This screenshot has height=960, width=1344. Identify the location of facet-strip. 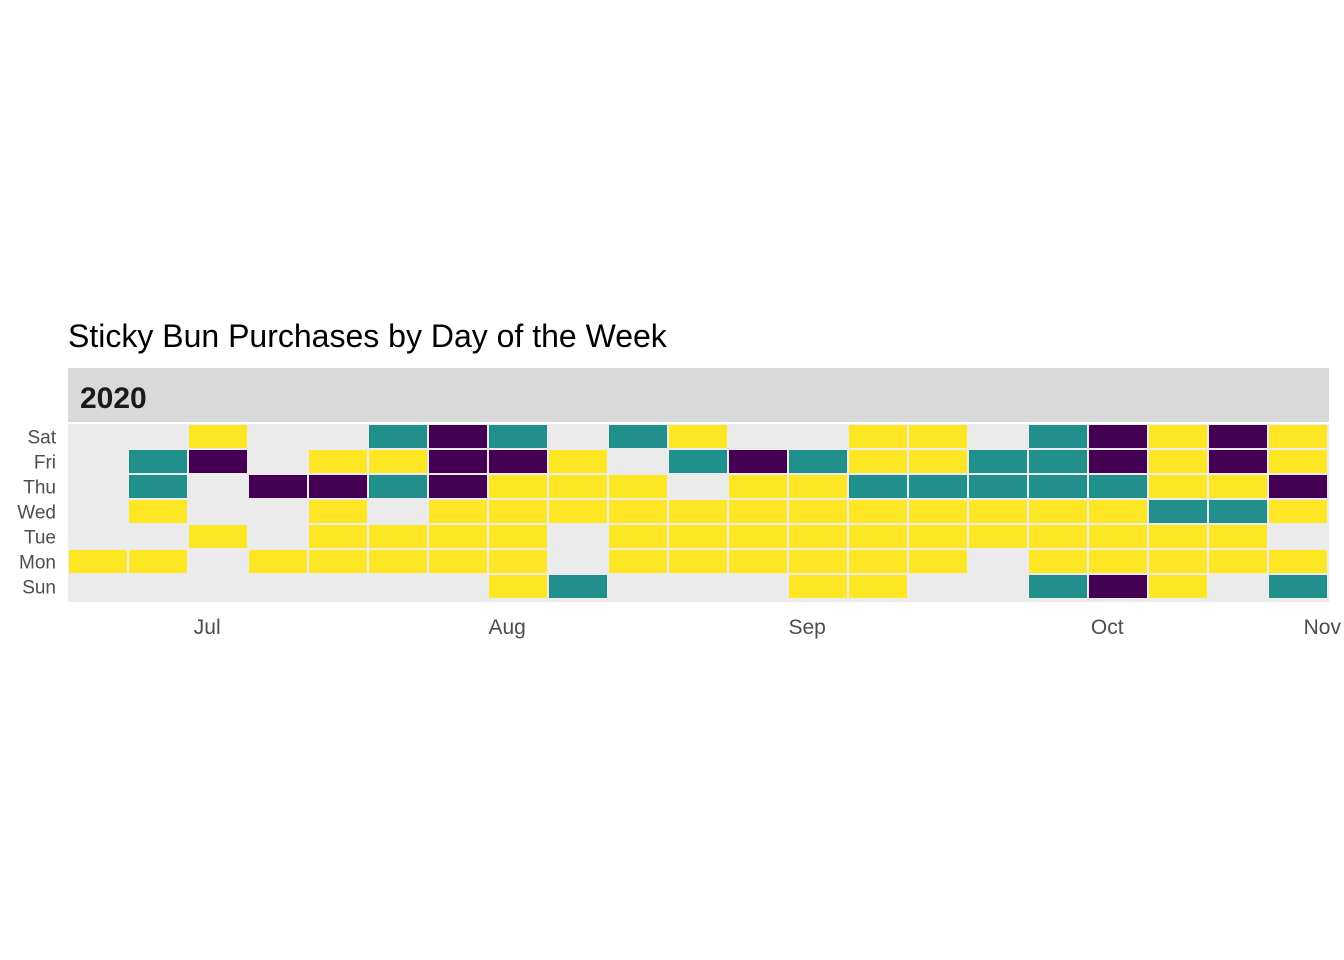
(698, 395).